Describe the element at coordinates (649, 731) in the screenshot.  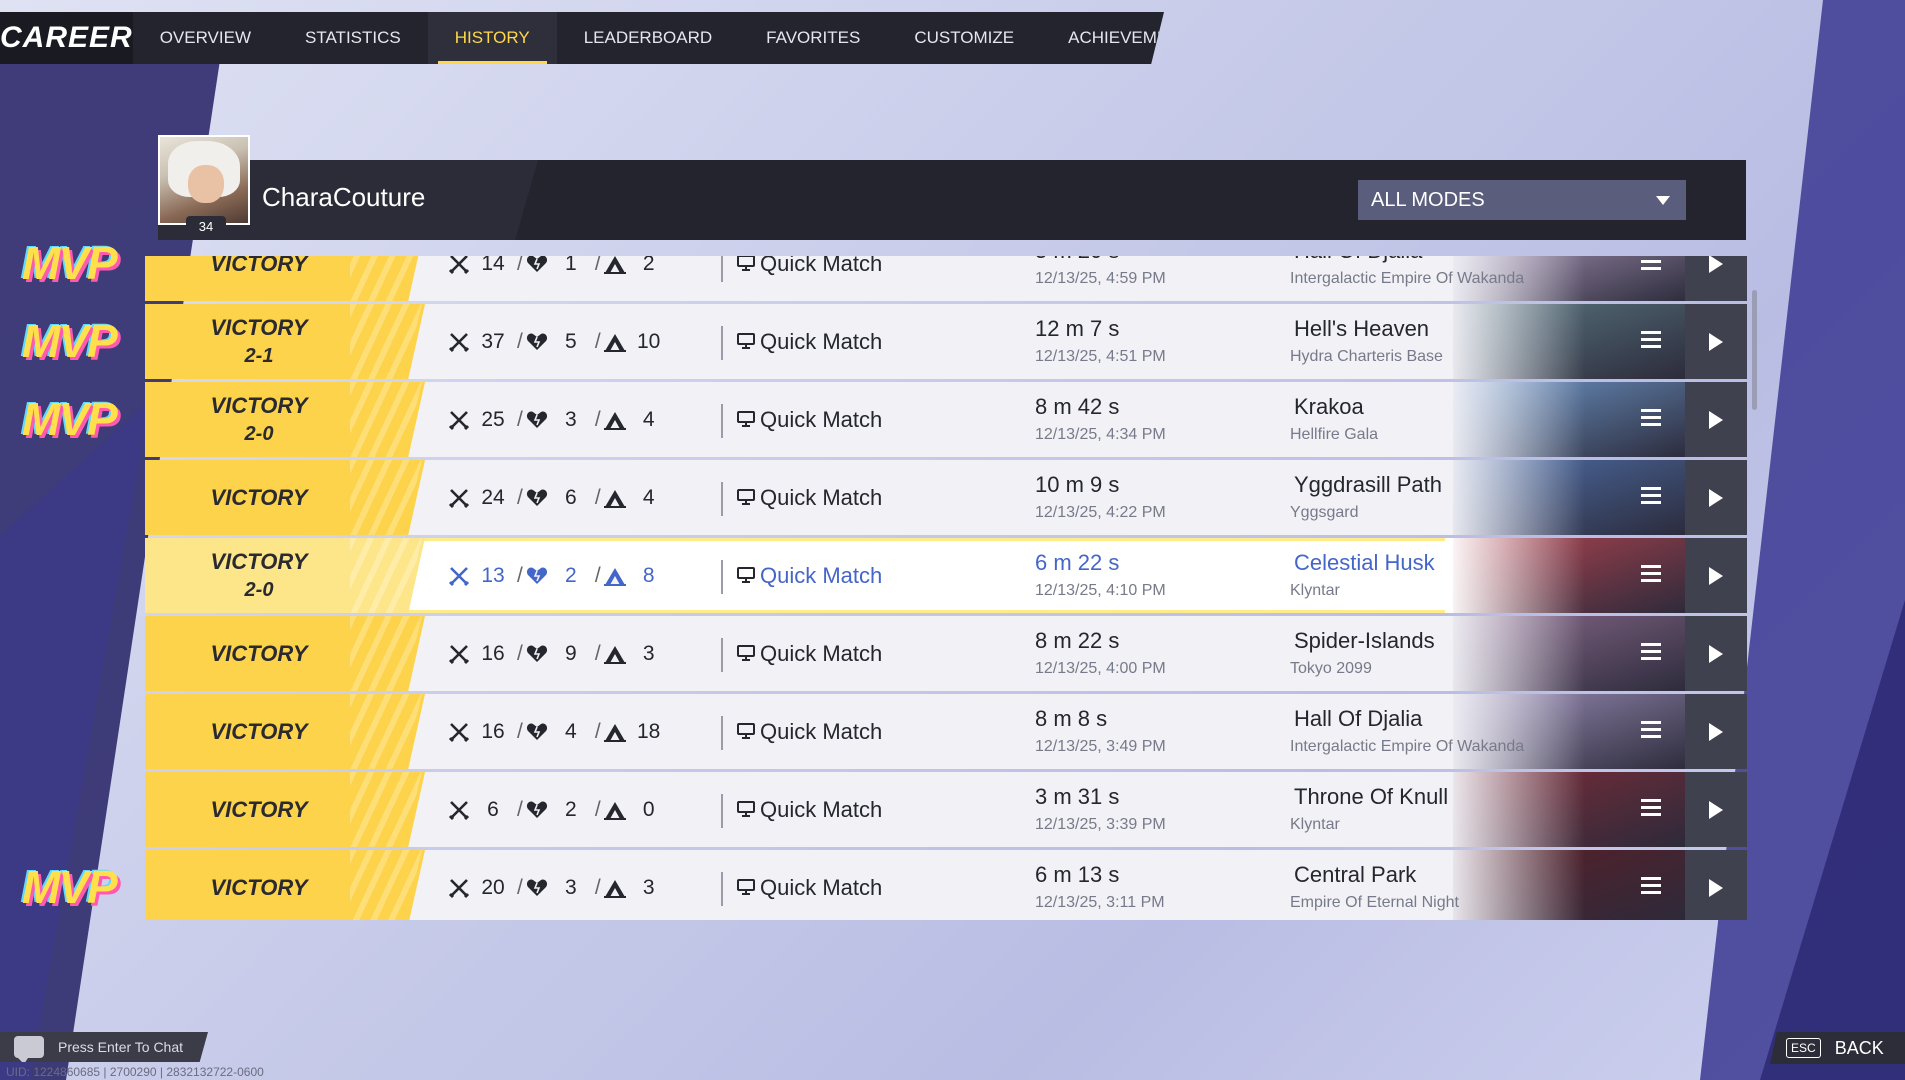
I see `assists-value: 18` at that location.